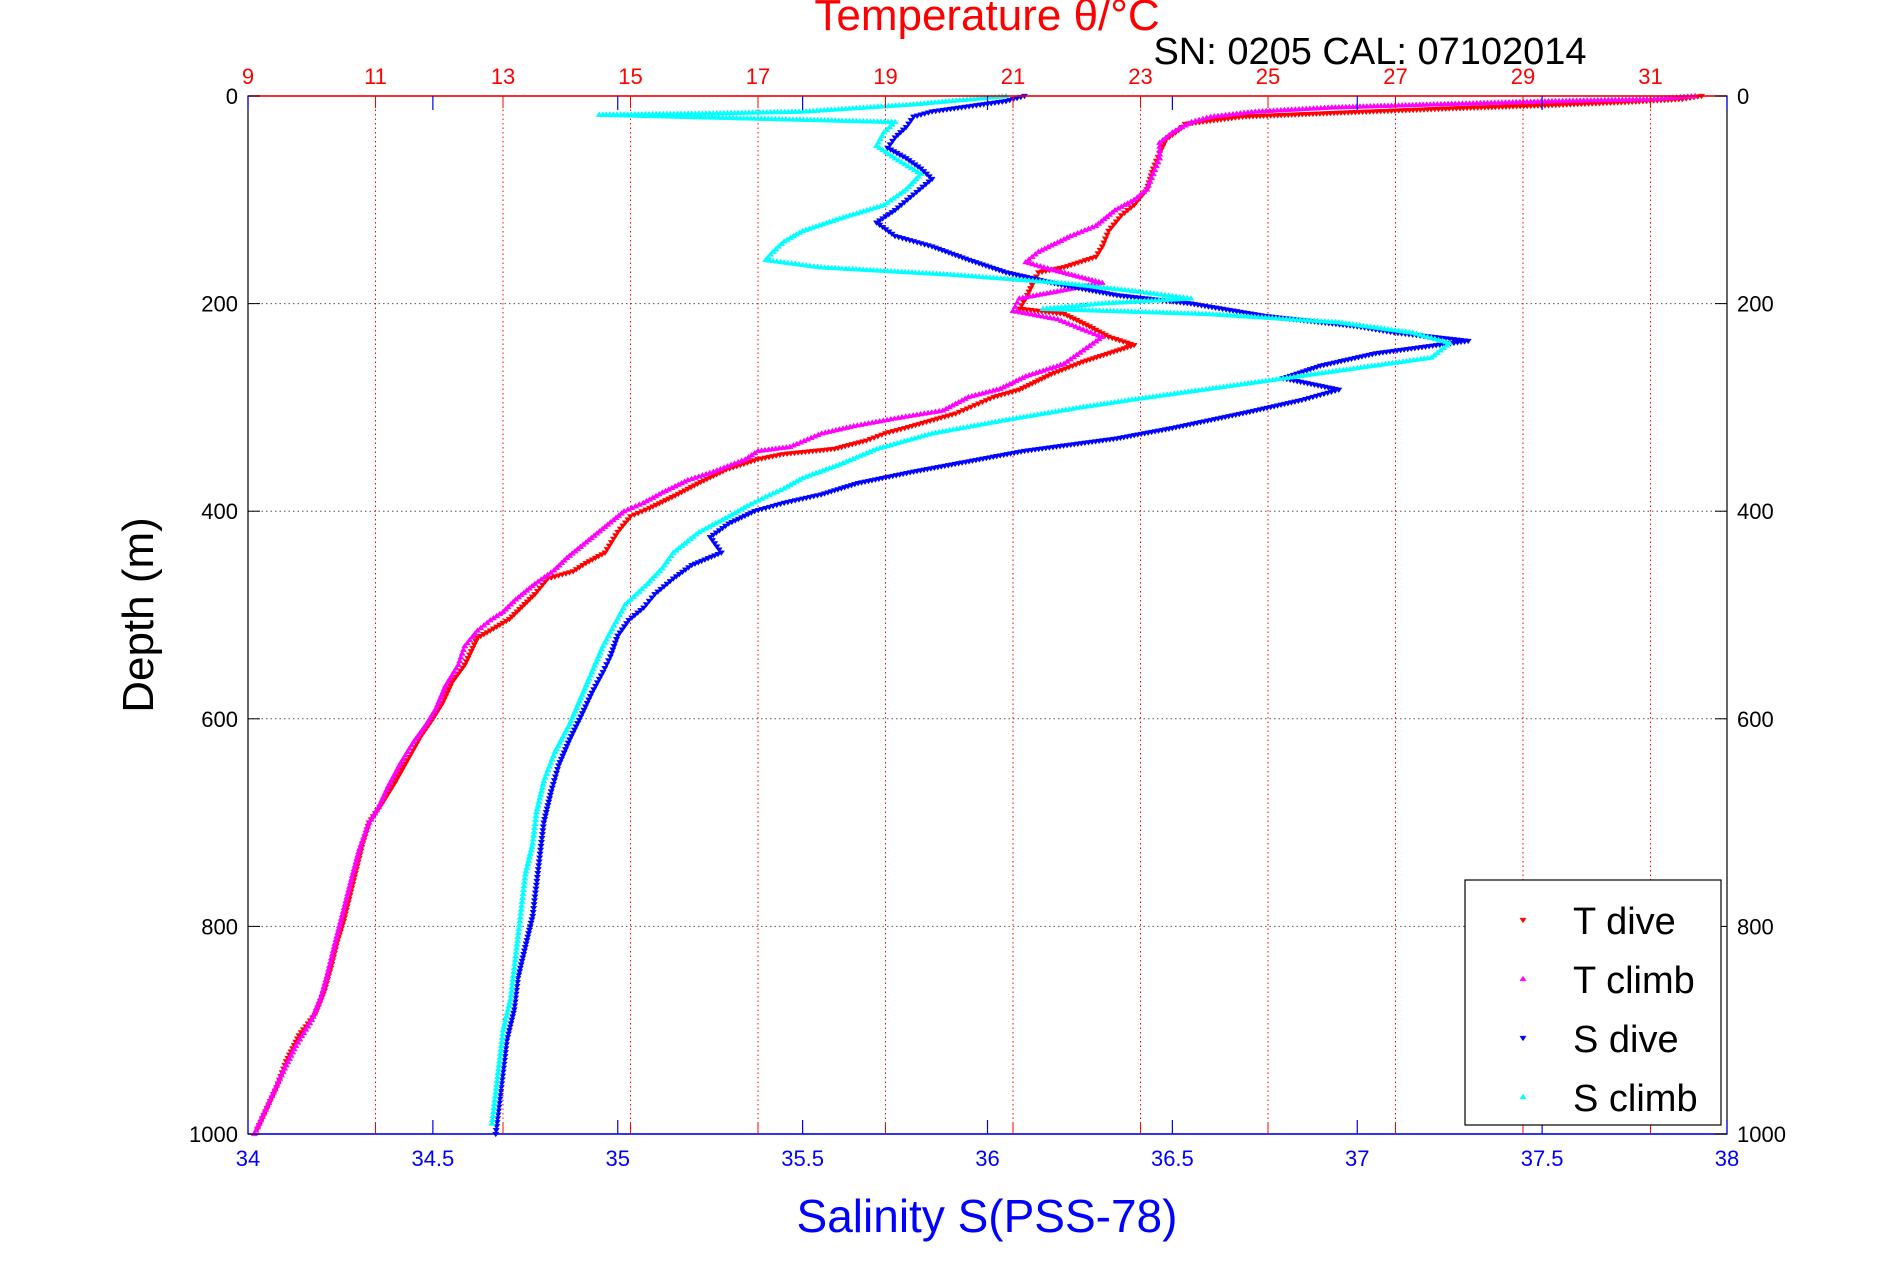  What do you see at coordinates (1755, 926) in the screenshot?
I see `y-tick-label-right: 800` at bounding box center [1755, 926].